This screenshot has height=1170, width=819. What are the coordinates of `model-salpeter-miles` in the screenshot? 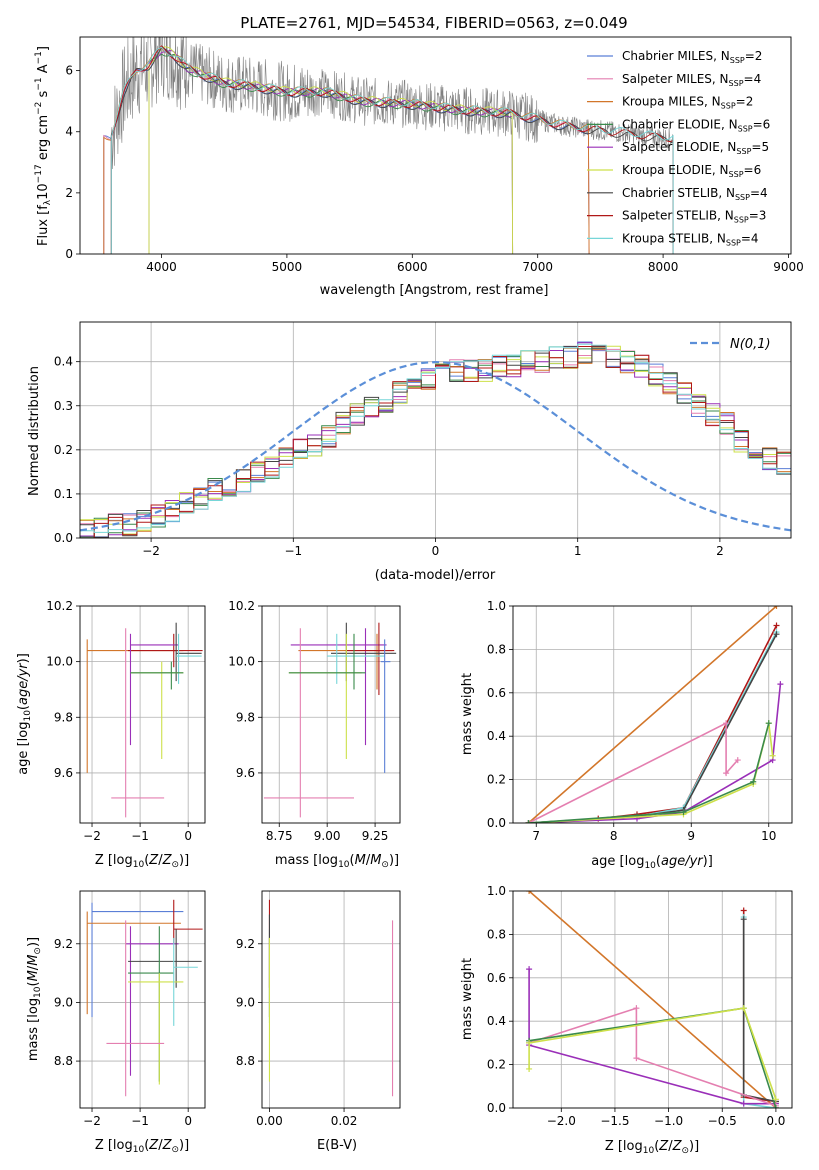 It's located at (346, 150).